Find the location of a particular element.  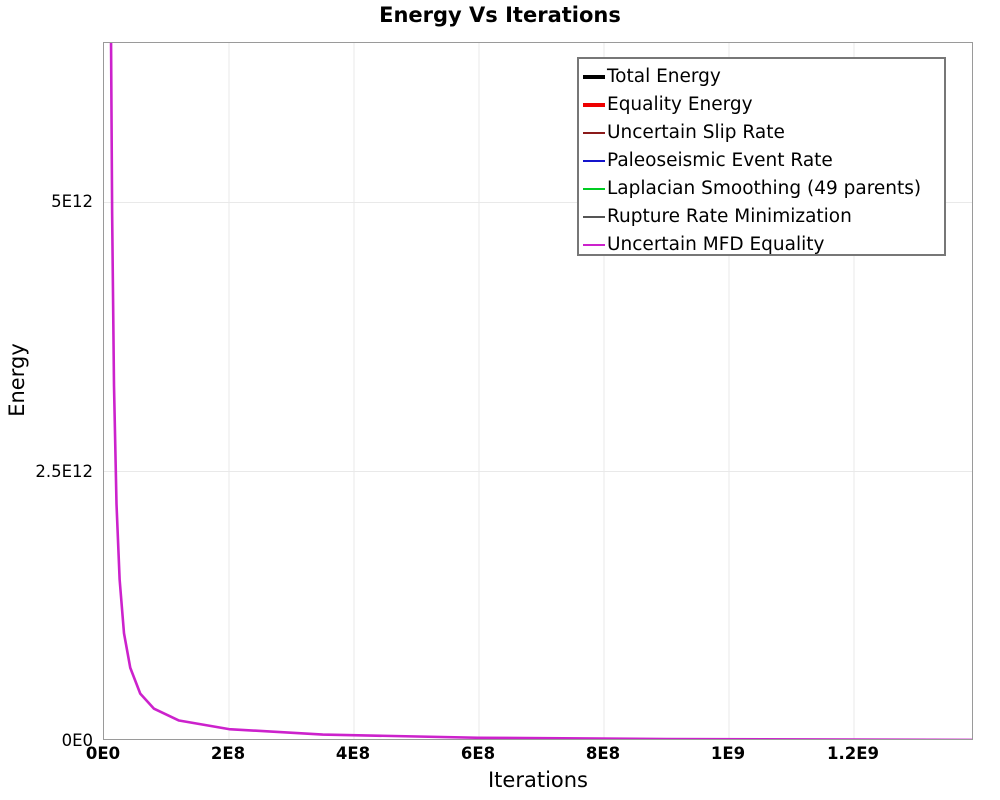

legend-item-label: Total Energy is located at coordinates (664, 76).